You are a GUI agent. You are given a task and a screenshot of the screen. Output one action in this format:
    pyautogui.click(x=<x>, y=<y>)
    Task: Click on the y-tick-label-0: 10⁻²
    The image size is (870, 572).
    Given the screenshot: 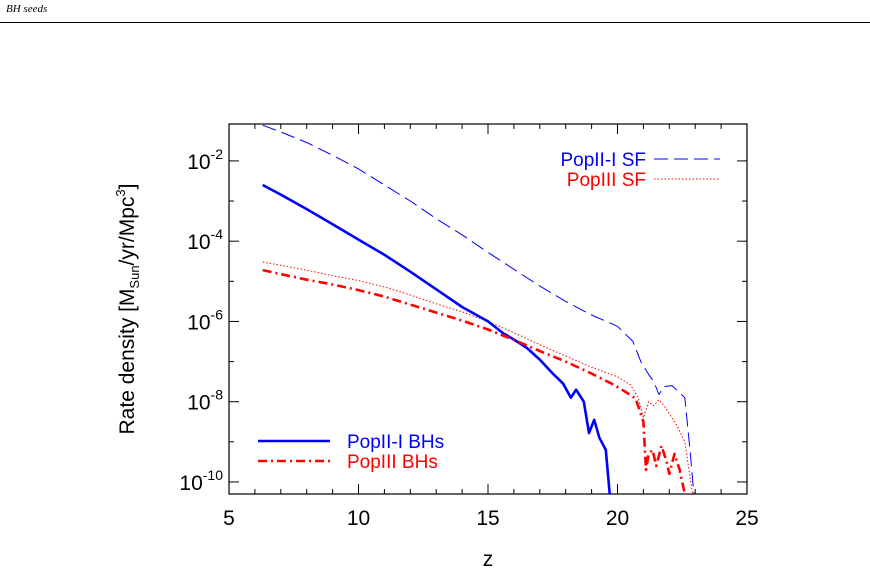 What is the action you would take?
    pyautogui.click(x=205, y=160)
    